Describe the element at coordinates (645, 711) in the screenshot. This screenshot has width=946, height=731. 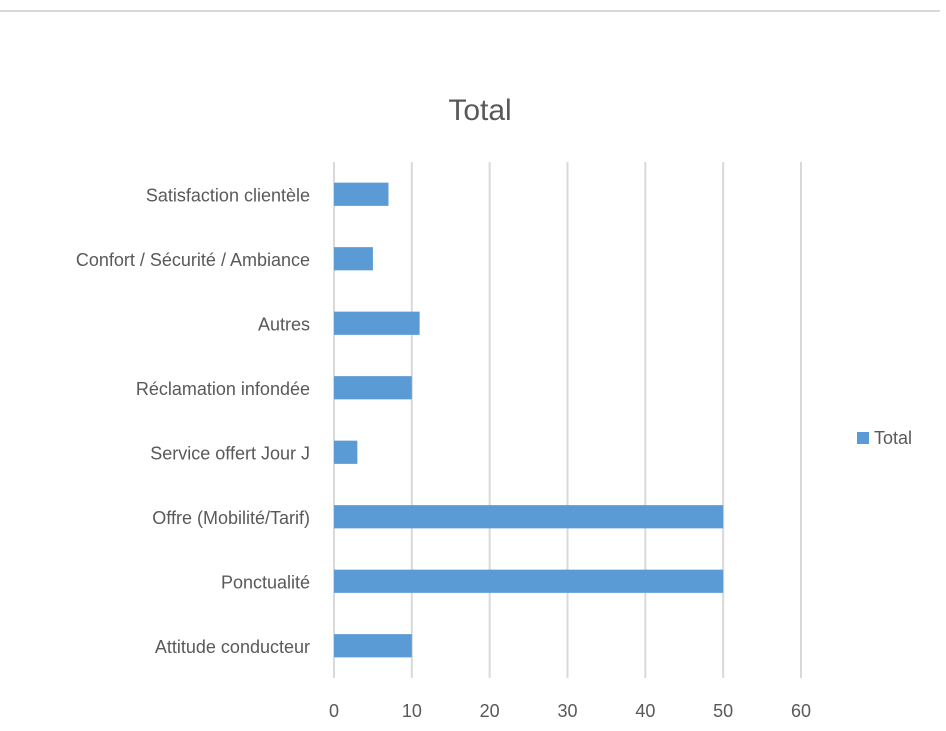
I see `x-tick-label-40: 40` at that location.